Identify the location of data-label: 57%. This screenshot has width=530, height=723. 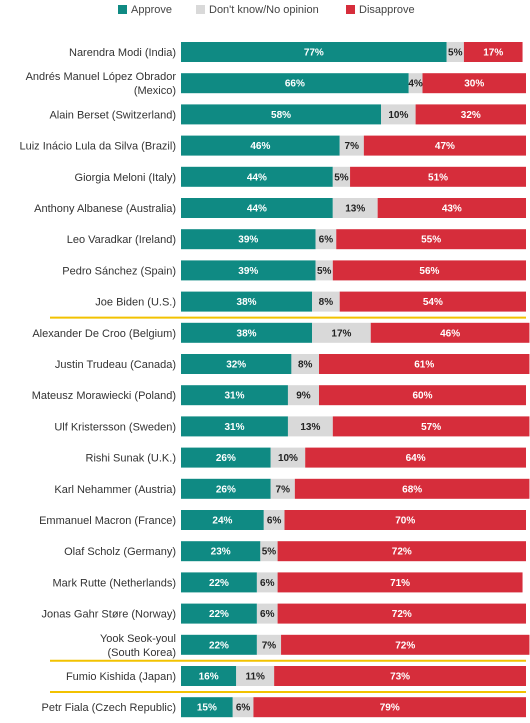
(431, 427).